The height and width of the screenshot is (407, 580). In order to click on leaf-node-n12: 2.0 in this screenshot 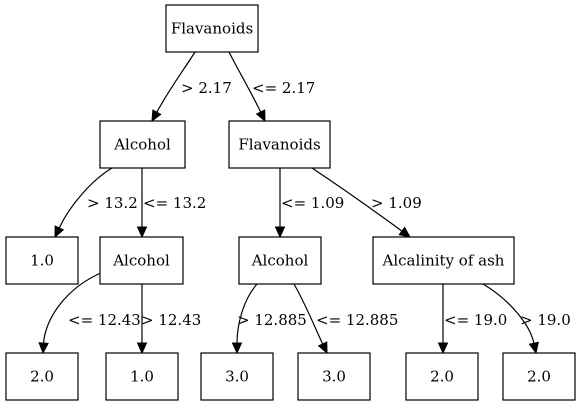, I will do `click(539, 376)`.